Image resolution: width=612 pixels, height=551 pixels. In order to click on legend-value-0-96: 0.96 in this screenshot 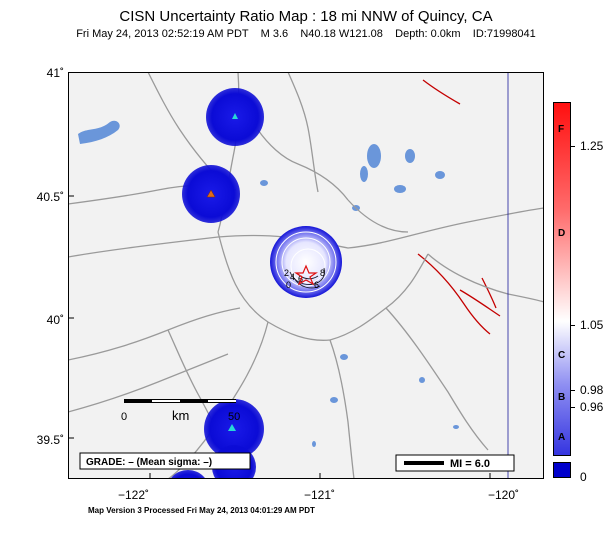, I will do `click(592, 407)`.